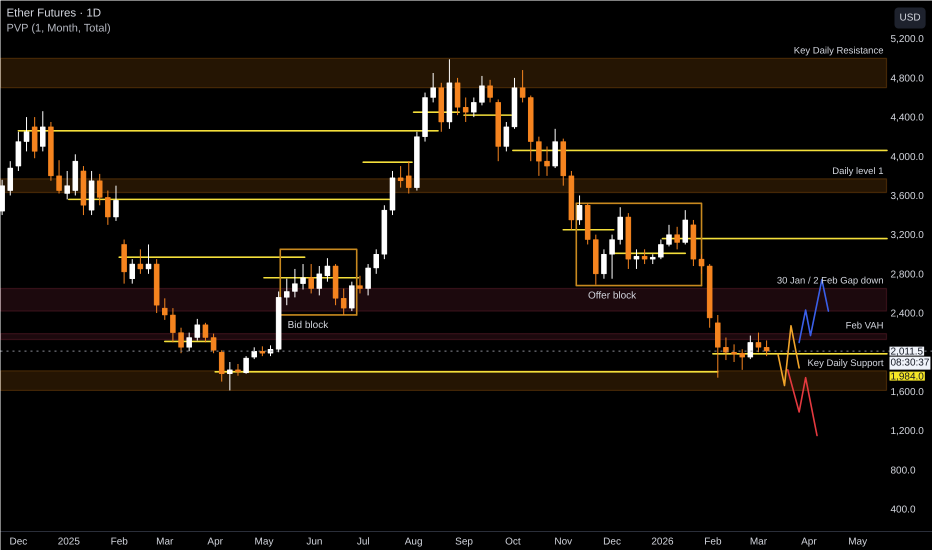 The height and width of the screenshot is (550, 932). Describe the element at coordinates (907, 377) in the screenshot. I see `annotation: 1,984.0` at that location.